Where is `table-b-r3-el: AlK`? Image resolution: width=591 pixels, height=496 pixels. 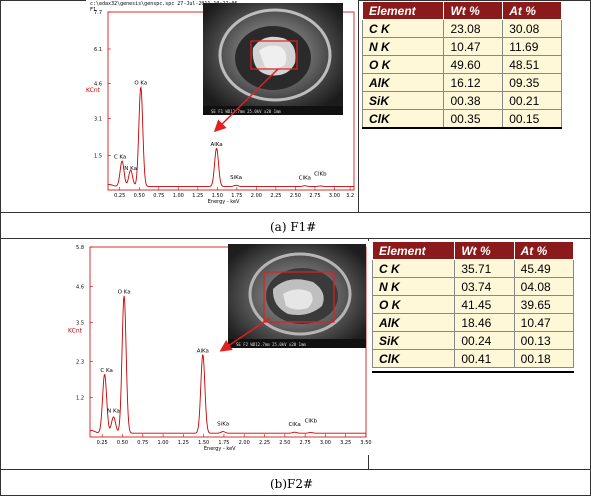 table-b-r3-el: AlK is located at coordinates (413, 322).